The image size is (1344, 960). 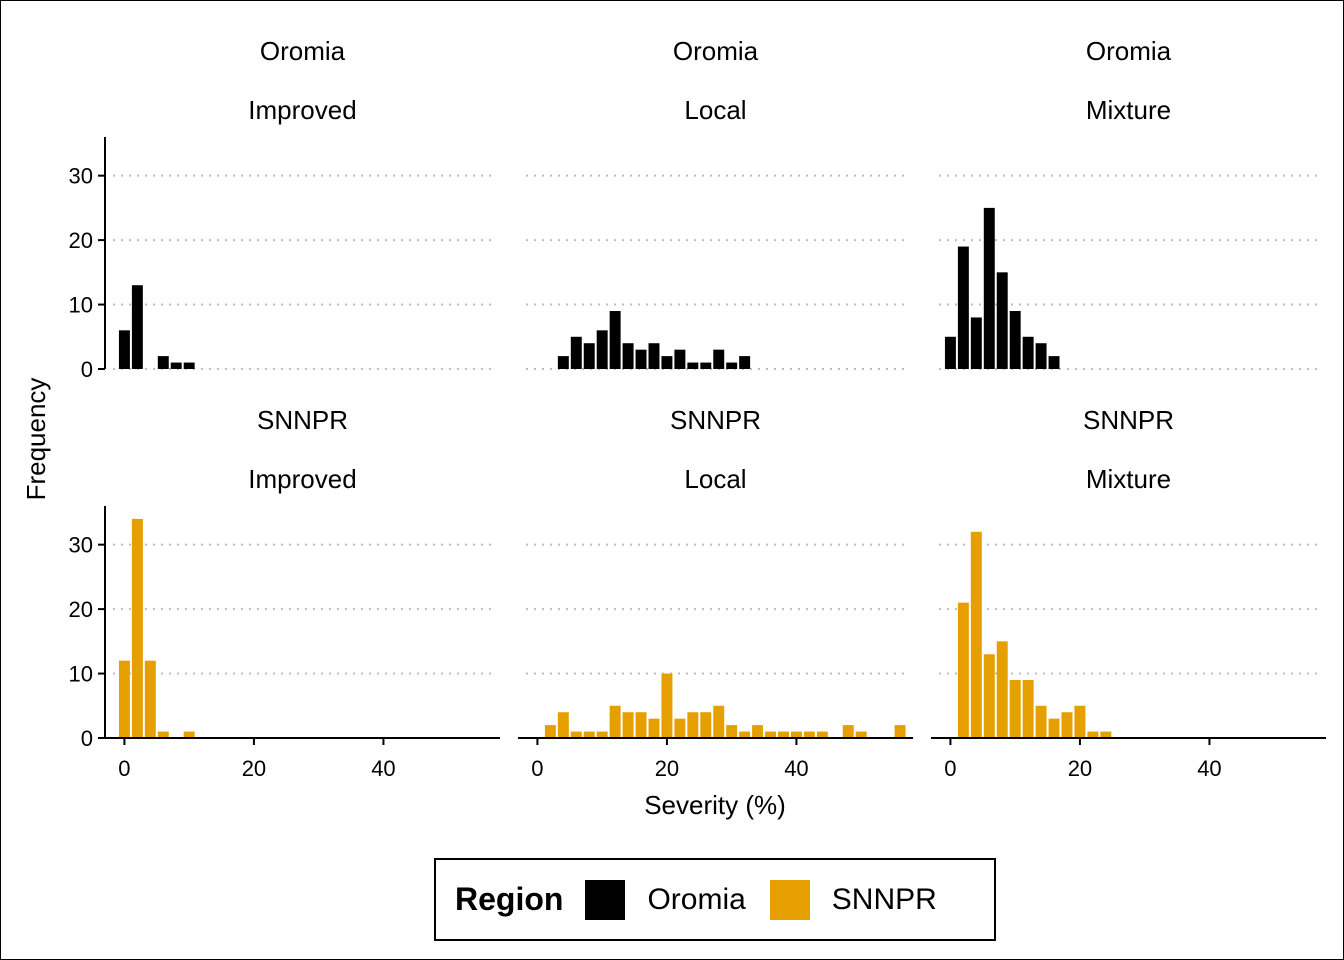 What do you see at coordinates (715, 805) in the screenshot?
I see `x-axis-title: Severity (%)` at bounding box center [715, 805].